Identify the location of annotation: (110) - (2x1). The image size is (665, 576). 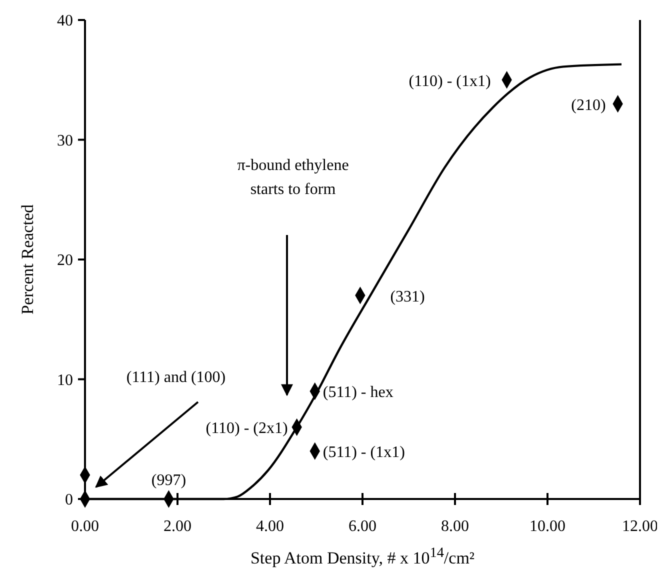
(247, 429).